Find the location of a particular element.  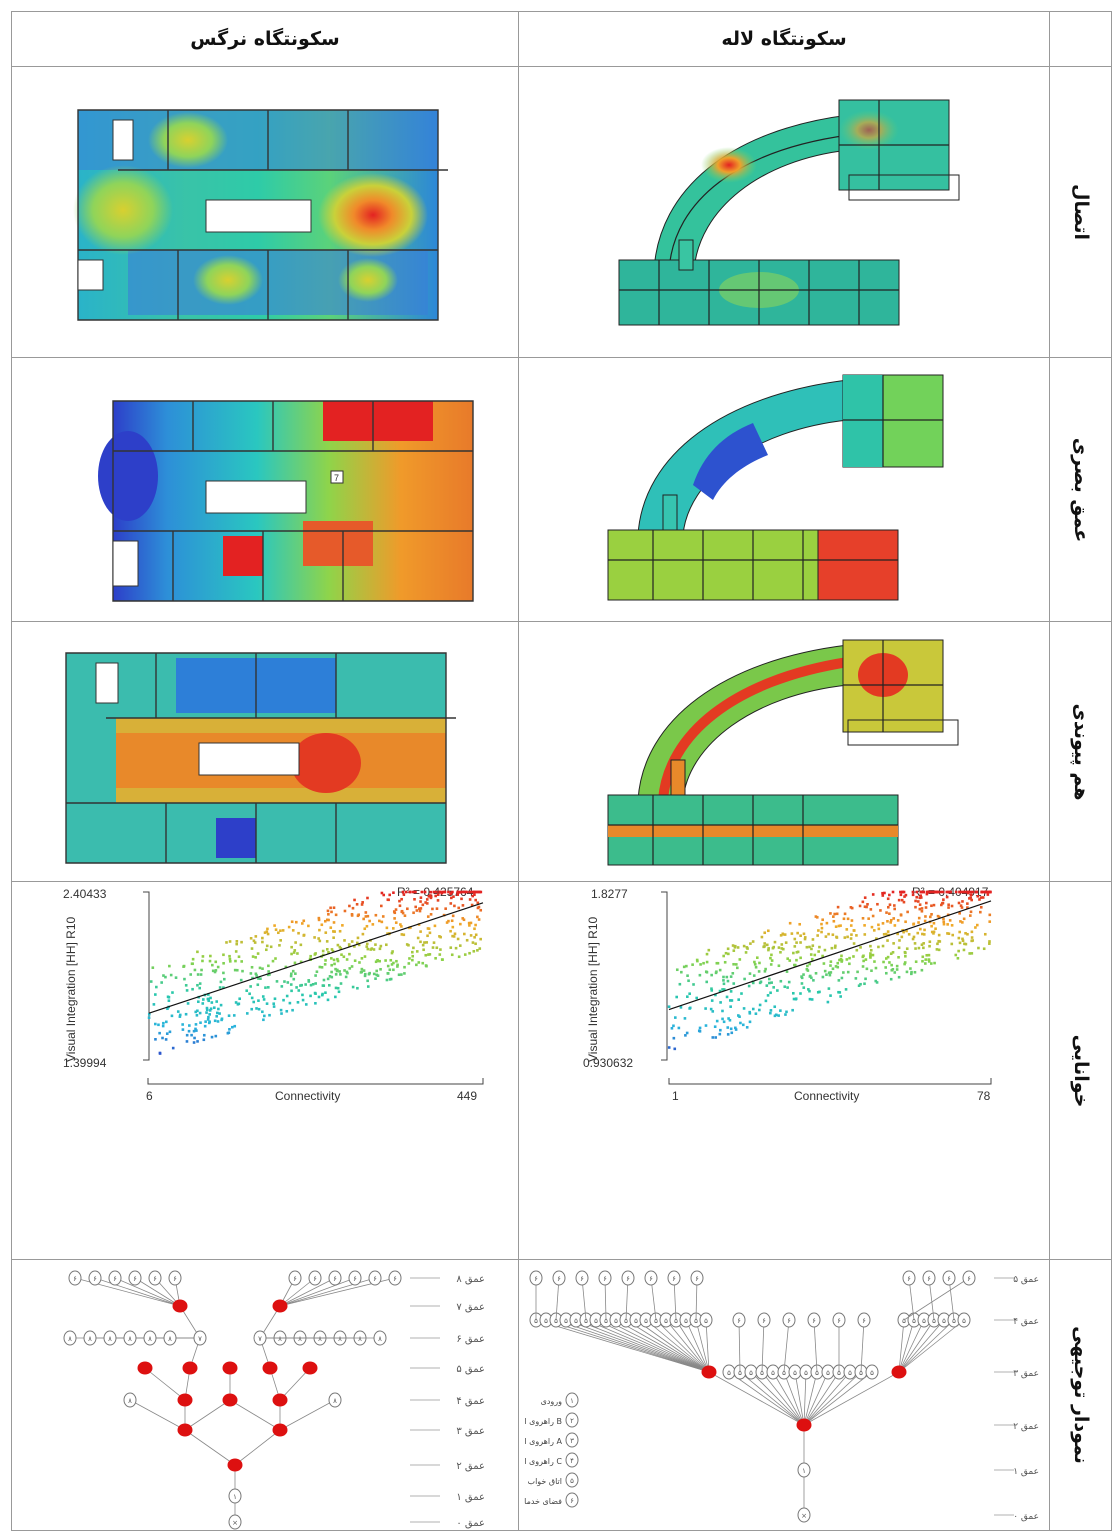

narges-y-axis-label: Visual Integration [HH] R10 is located at coordinates (71, 989).